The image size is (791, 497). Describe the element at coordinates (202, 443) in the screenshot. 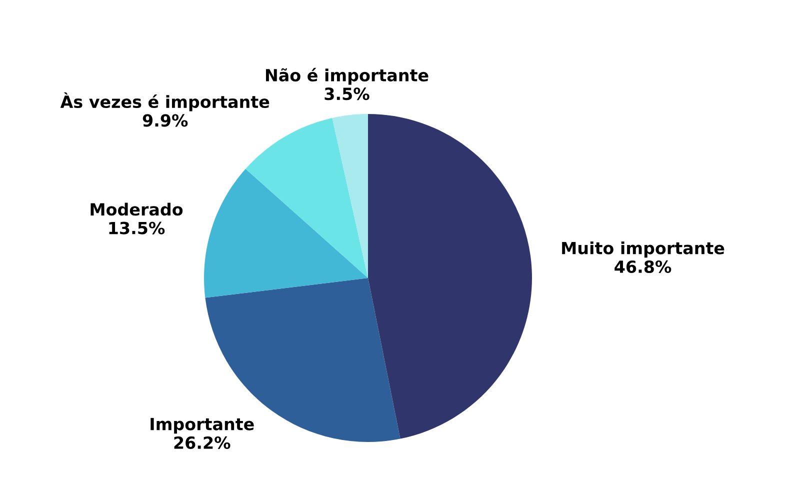

I see `data-label: 26.2%` at that location.